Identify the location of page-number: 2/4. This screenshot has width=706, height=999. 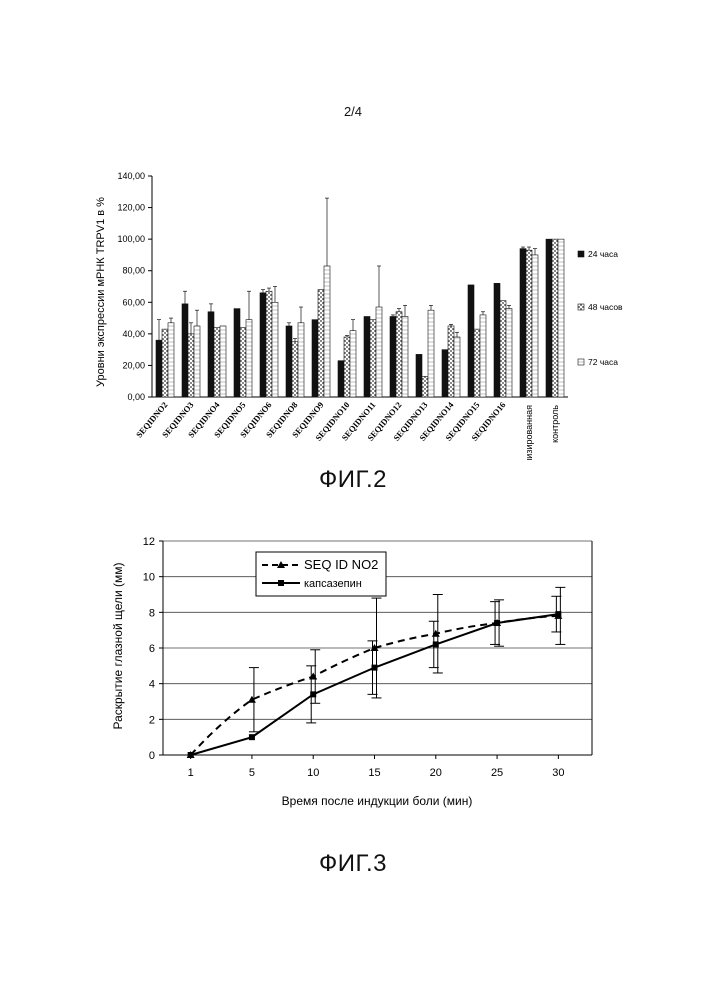
(353, 111).